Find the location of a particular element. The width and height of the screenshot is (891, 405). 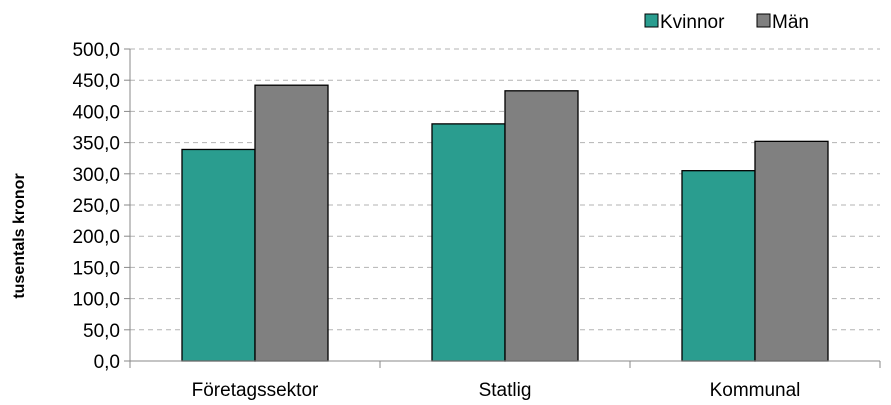

legend-label: Män is located at coordinates (790, 22).